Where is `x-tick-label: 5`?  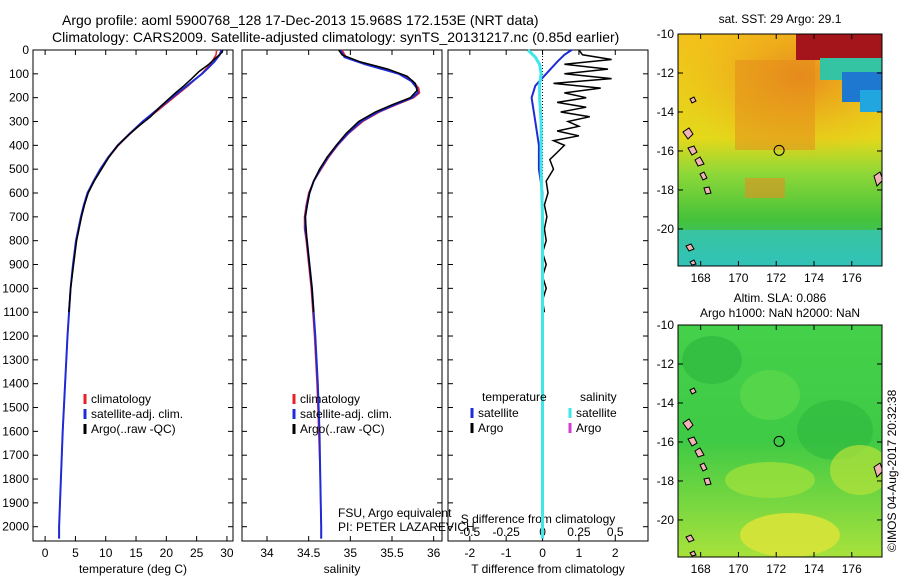 x-tick-label: 5 is located at coordinates (75, 553).